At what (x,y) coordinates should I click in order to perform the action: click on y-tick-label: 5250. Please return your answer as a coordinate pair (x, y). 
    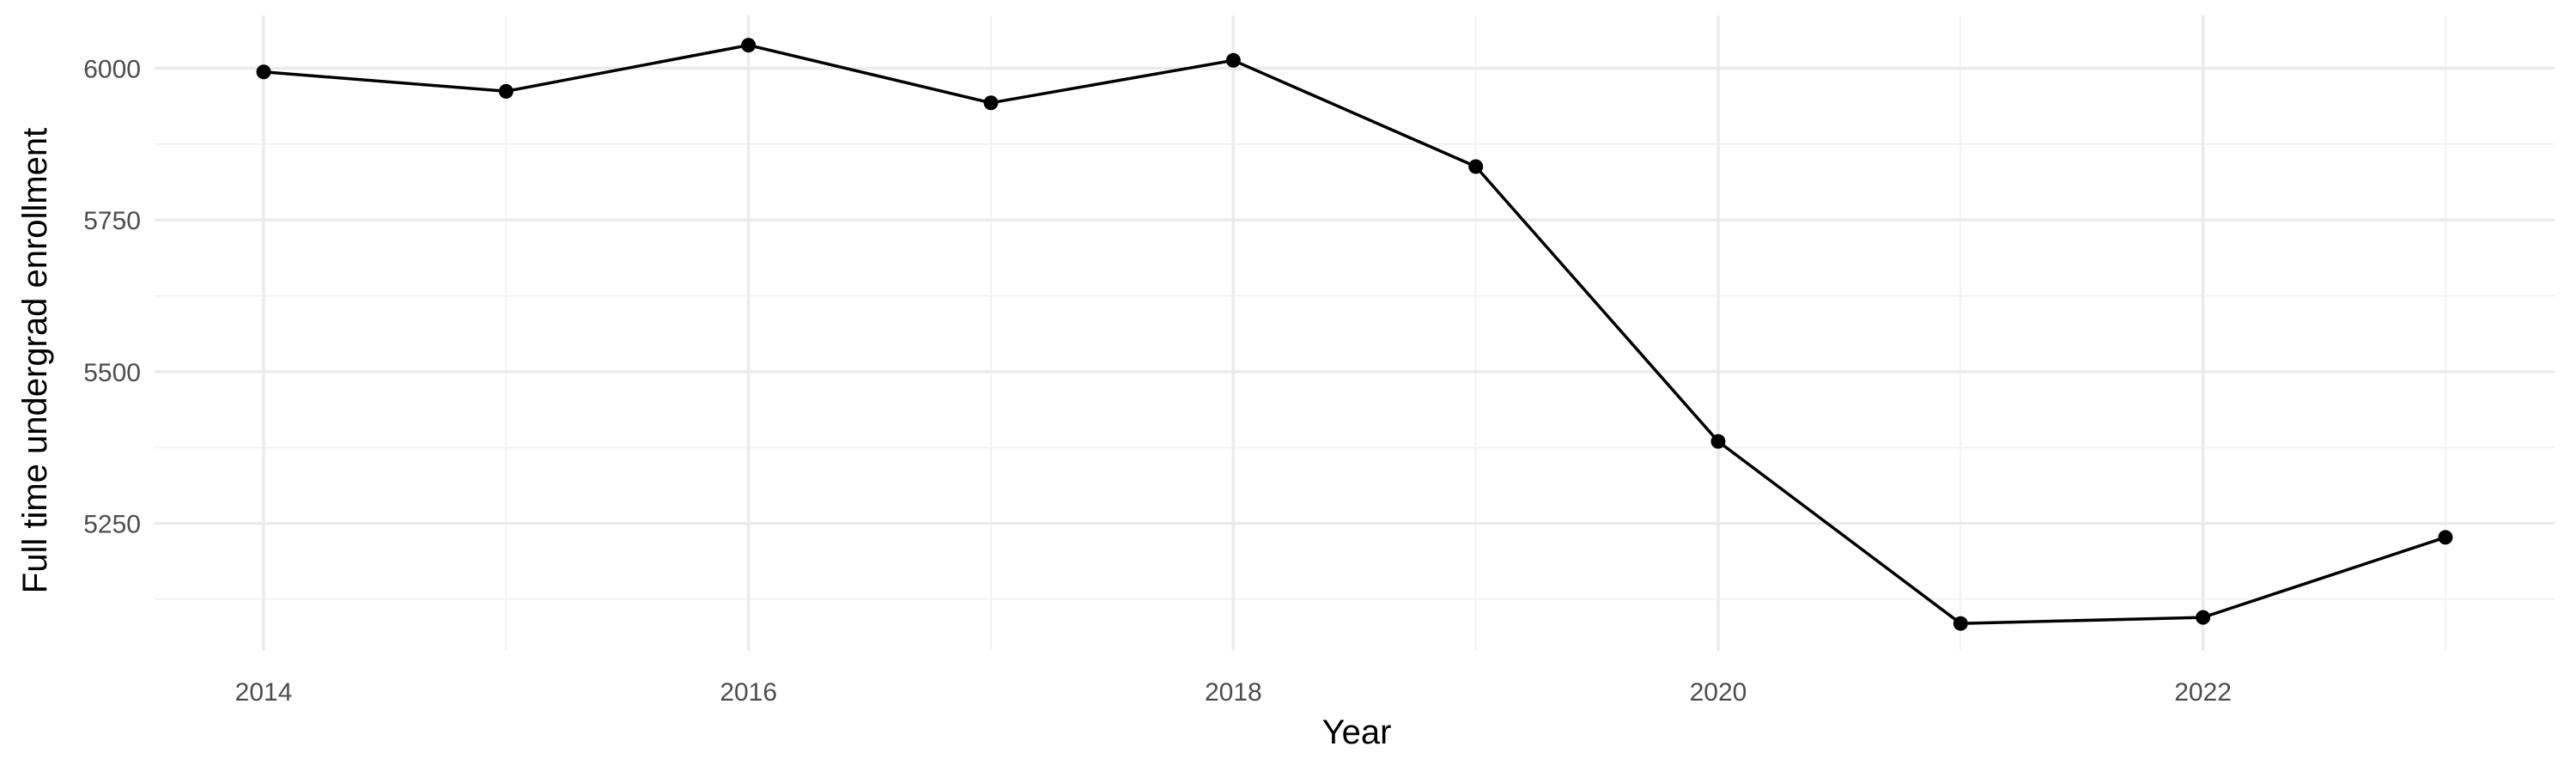
    Looking at the image, I should click on (112, 525).